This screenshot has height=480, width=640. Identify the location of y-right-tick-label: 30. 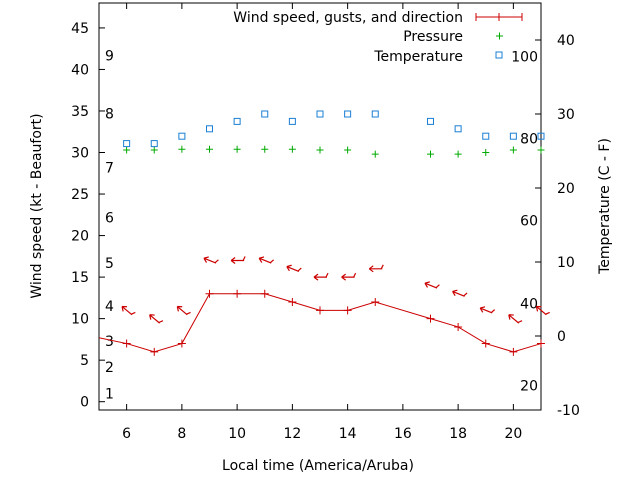
(566, 115).